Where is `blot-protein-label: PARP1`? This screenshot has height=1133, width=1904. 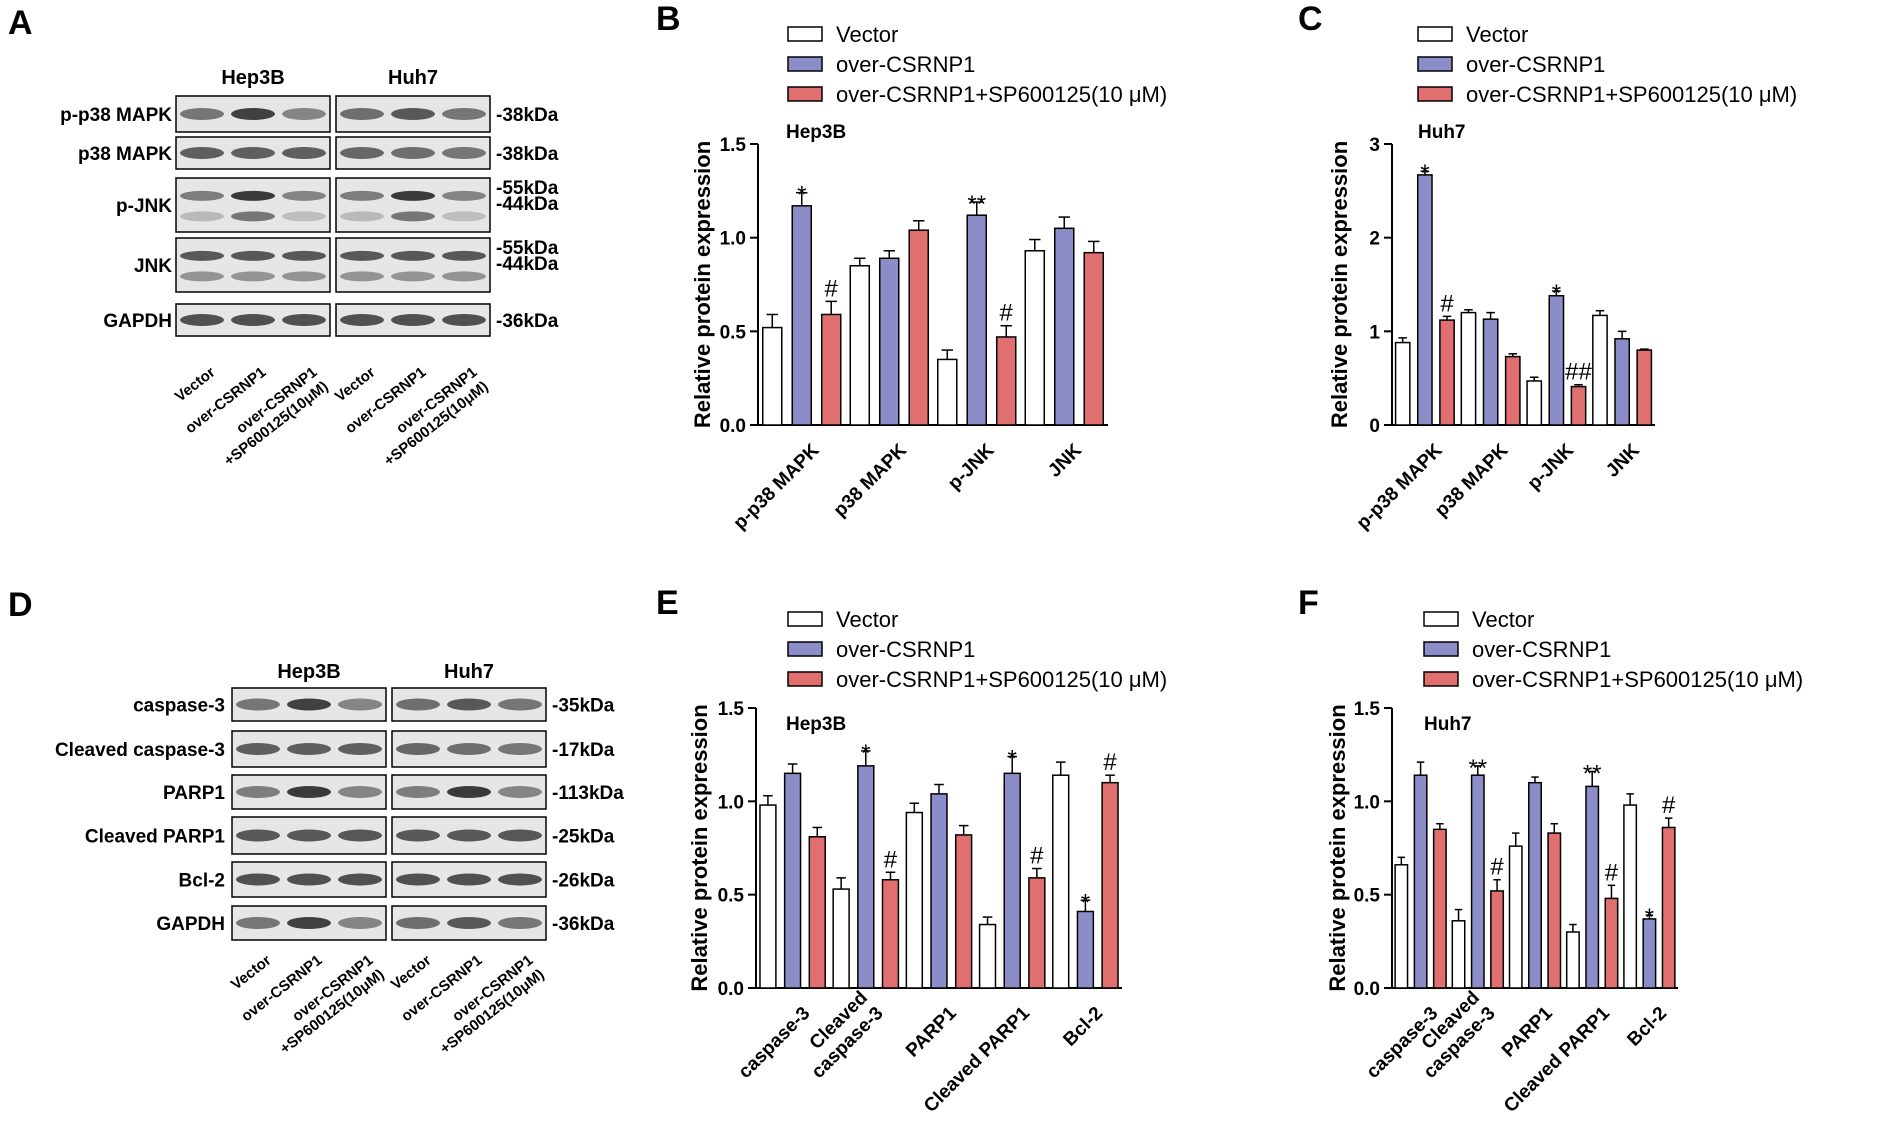
blot-protein-label: PARP1 is located at coordinates (194, 793).